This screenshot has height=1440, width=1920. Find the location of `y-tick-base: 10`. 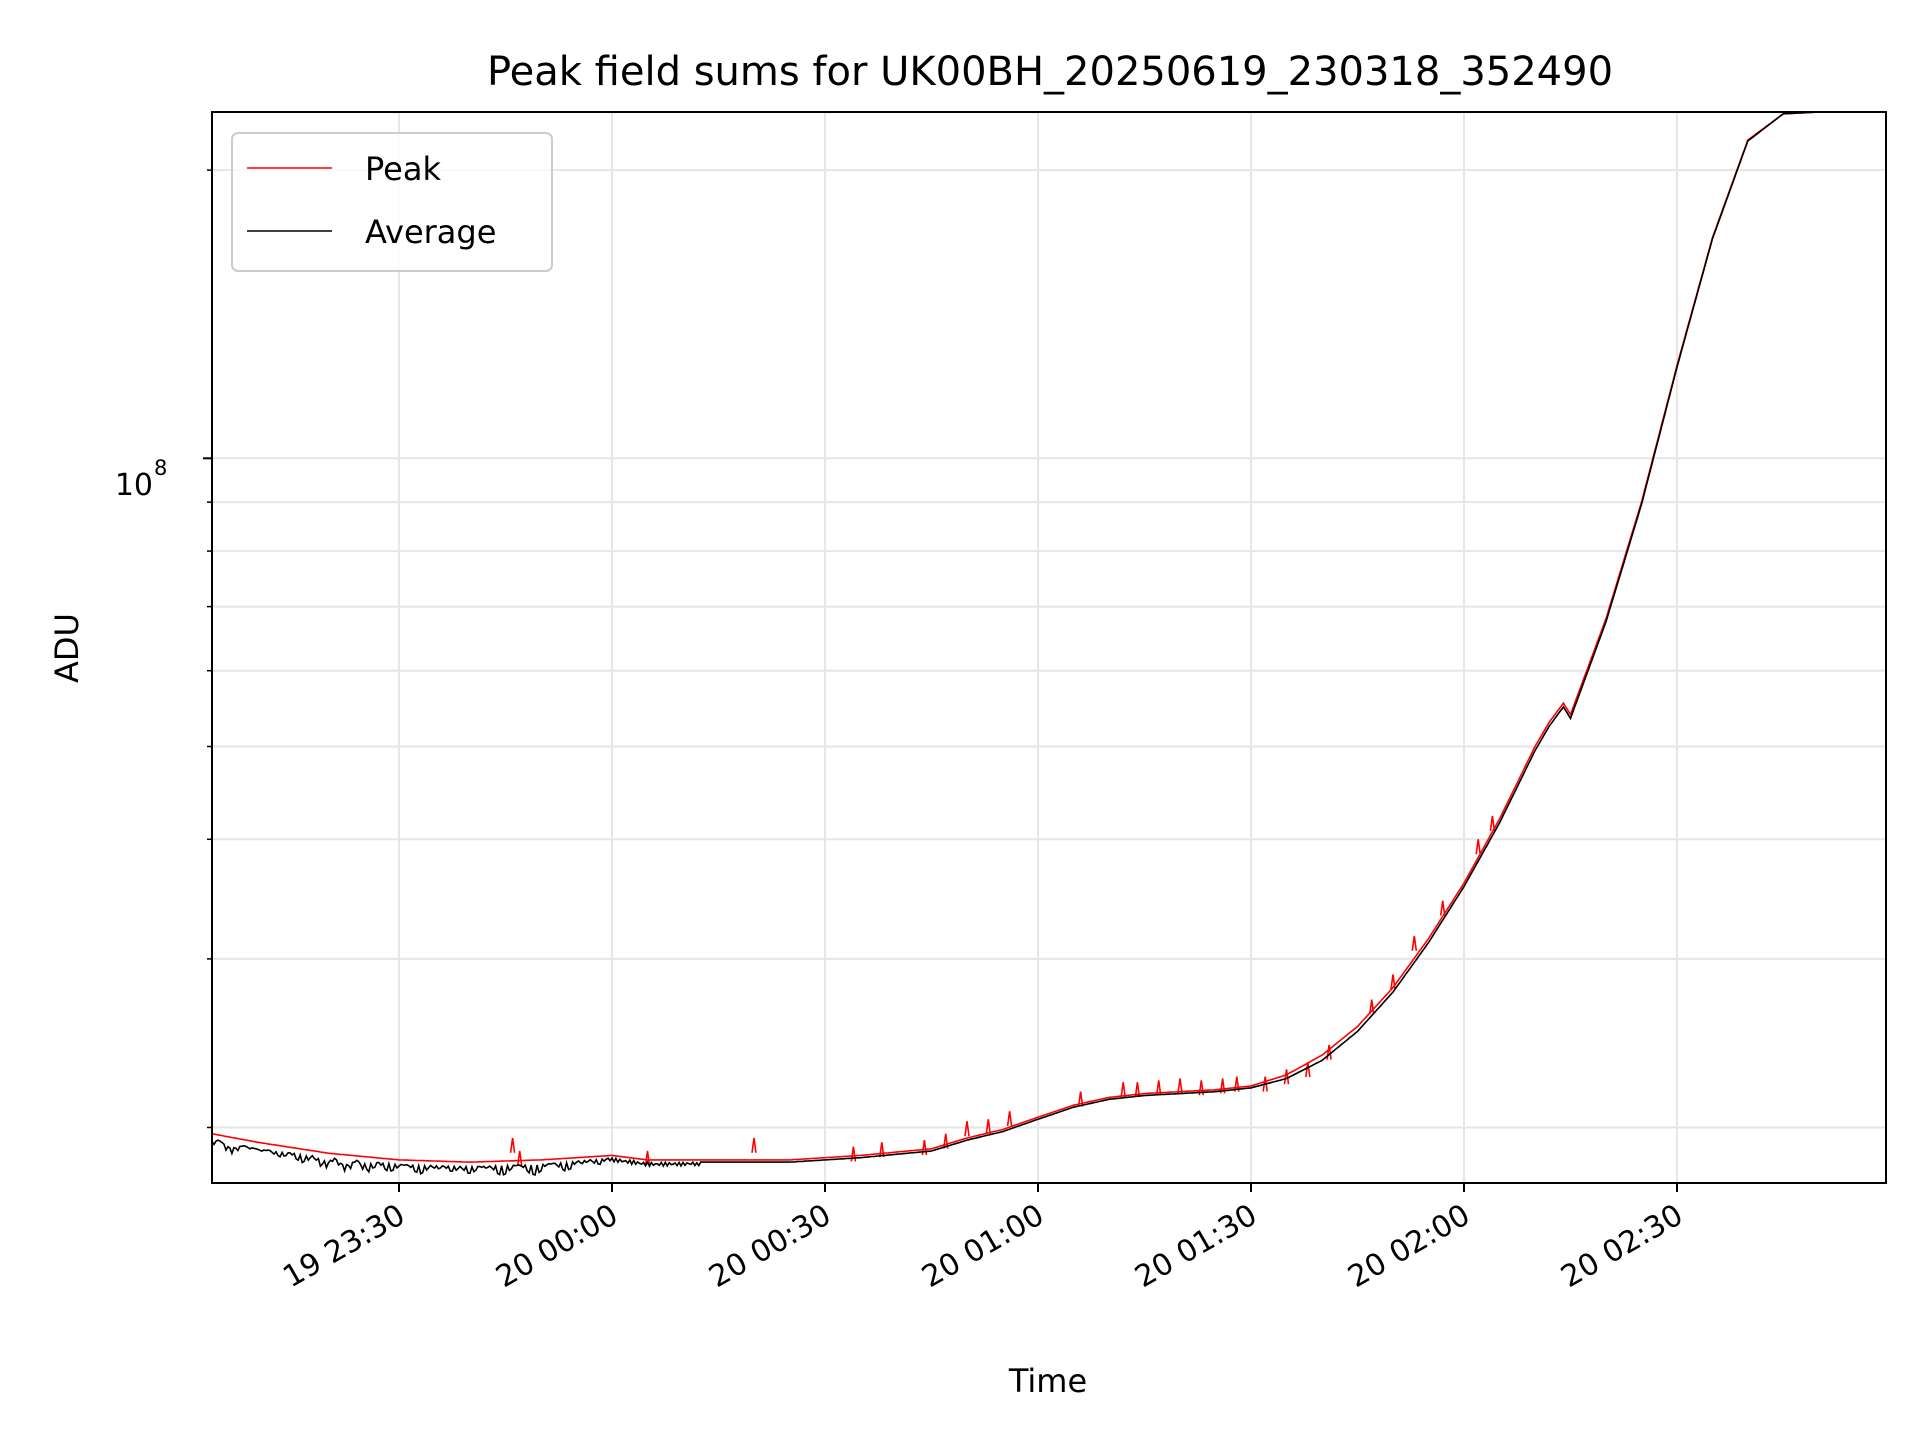

y-tick-base: 10 is located at coordinates (134, 485).